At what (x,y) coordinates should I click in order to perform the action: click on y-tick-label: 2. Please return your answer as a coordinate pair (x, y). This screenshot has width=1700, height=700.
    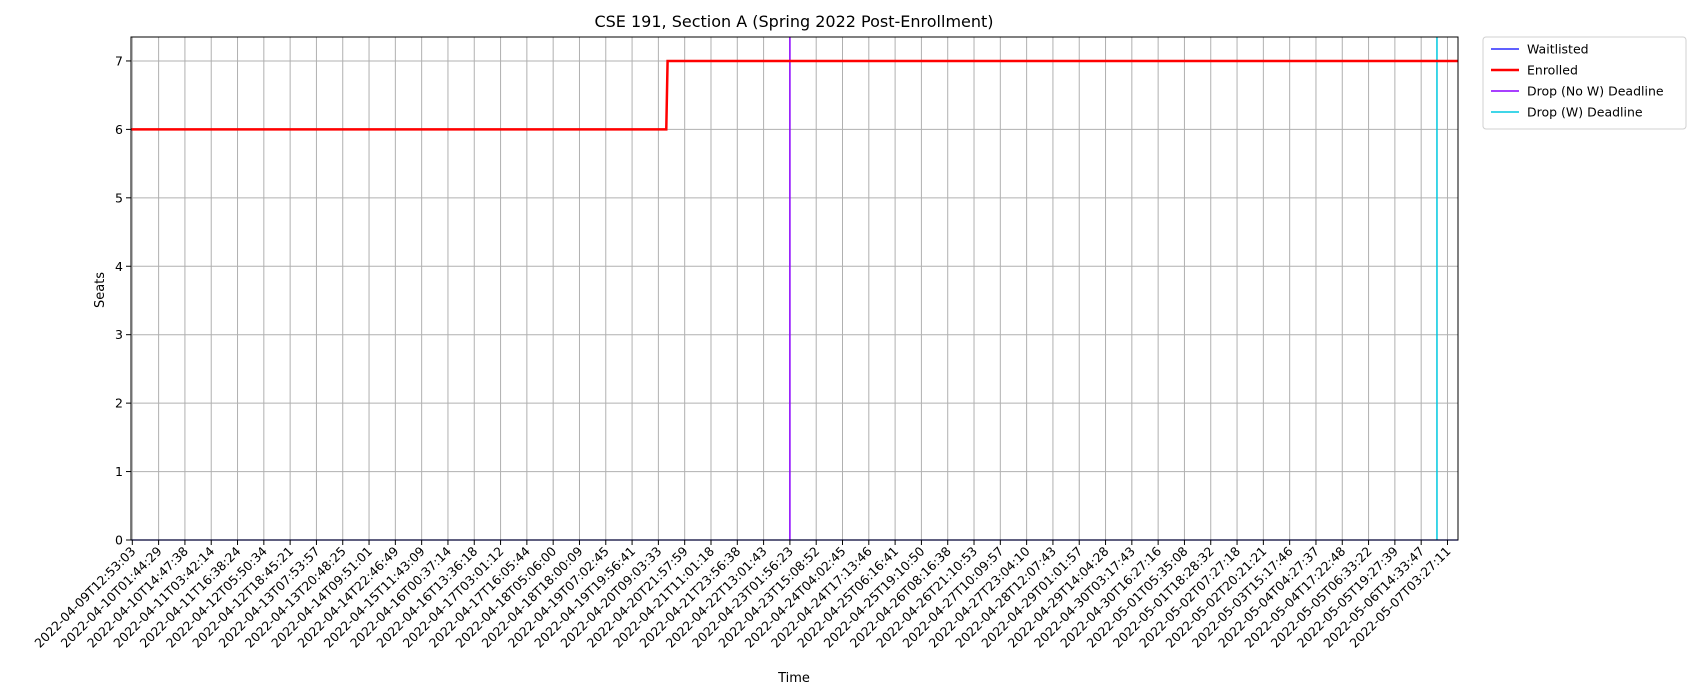
    Looking at the image, I should click on (119, 403).